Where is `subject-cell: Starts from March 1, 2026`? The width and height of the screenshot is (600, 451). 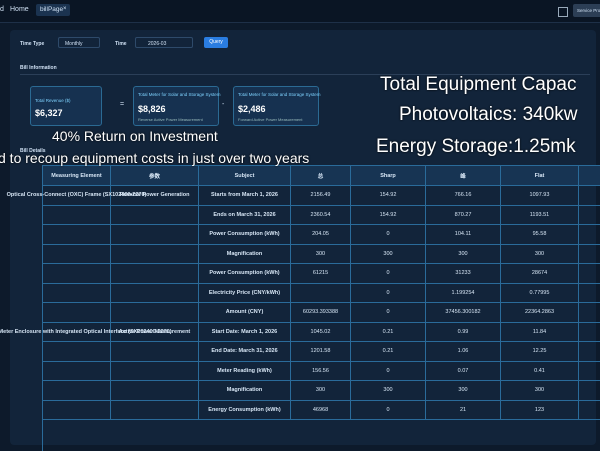
subject-cell: Starts from March 1, 2026 is located at coordinates (245, 196).